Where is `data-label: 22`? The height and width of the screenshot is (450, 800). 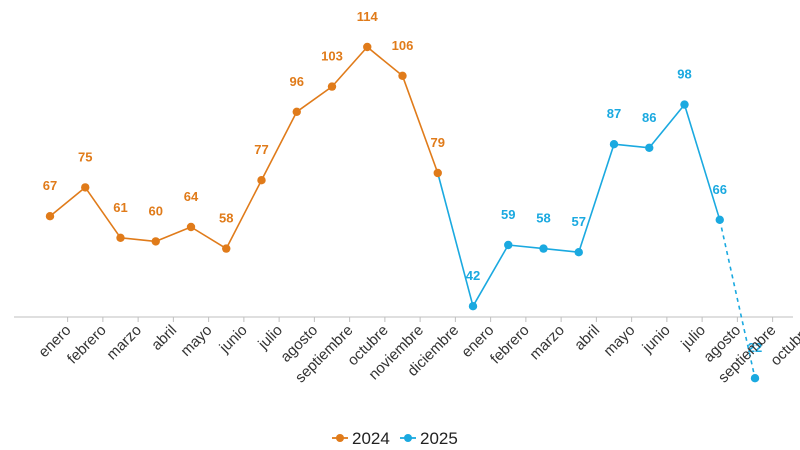
data-label: 22 is located at coordinates (755, 347).